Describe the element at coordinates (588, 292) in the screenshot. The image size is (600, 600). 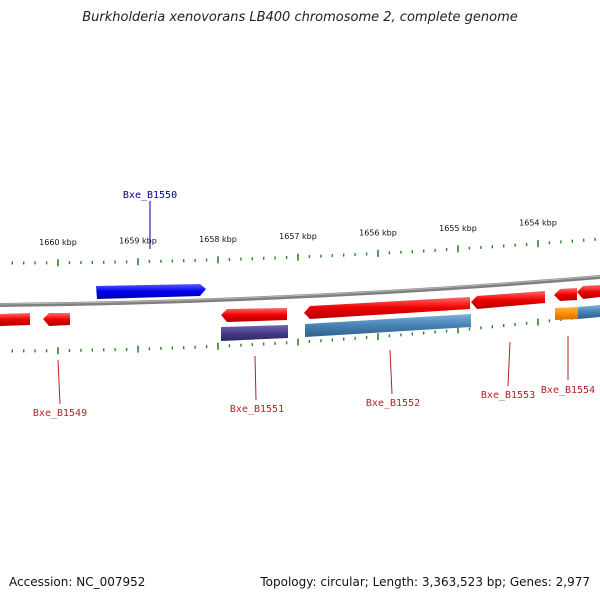
I see `gene-arrow-partial-right` at that location.